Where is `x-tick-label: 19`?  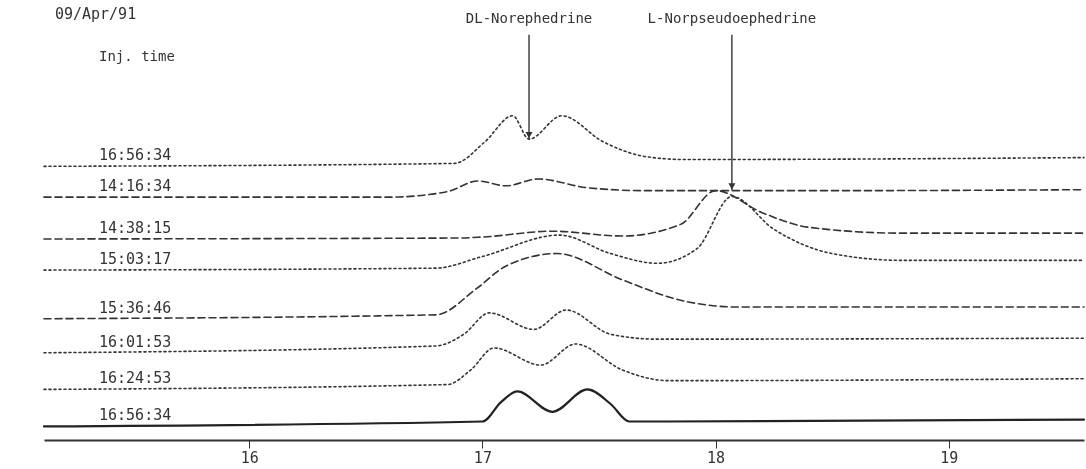
x-tick-label: 19 is located at coordinates (949, 457).